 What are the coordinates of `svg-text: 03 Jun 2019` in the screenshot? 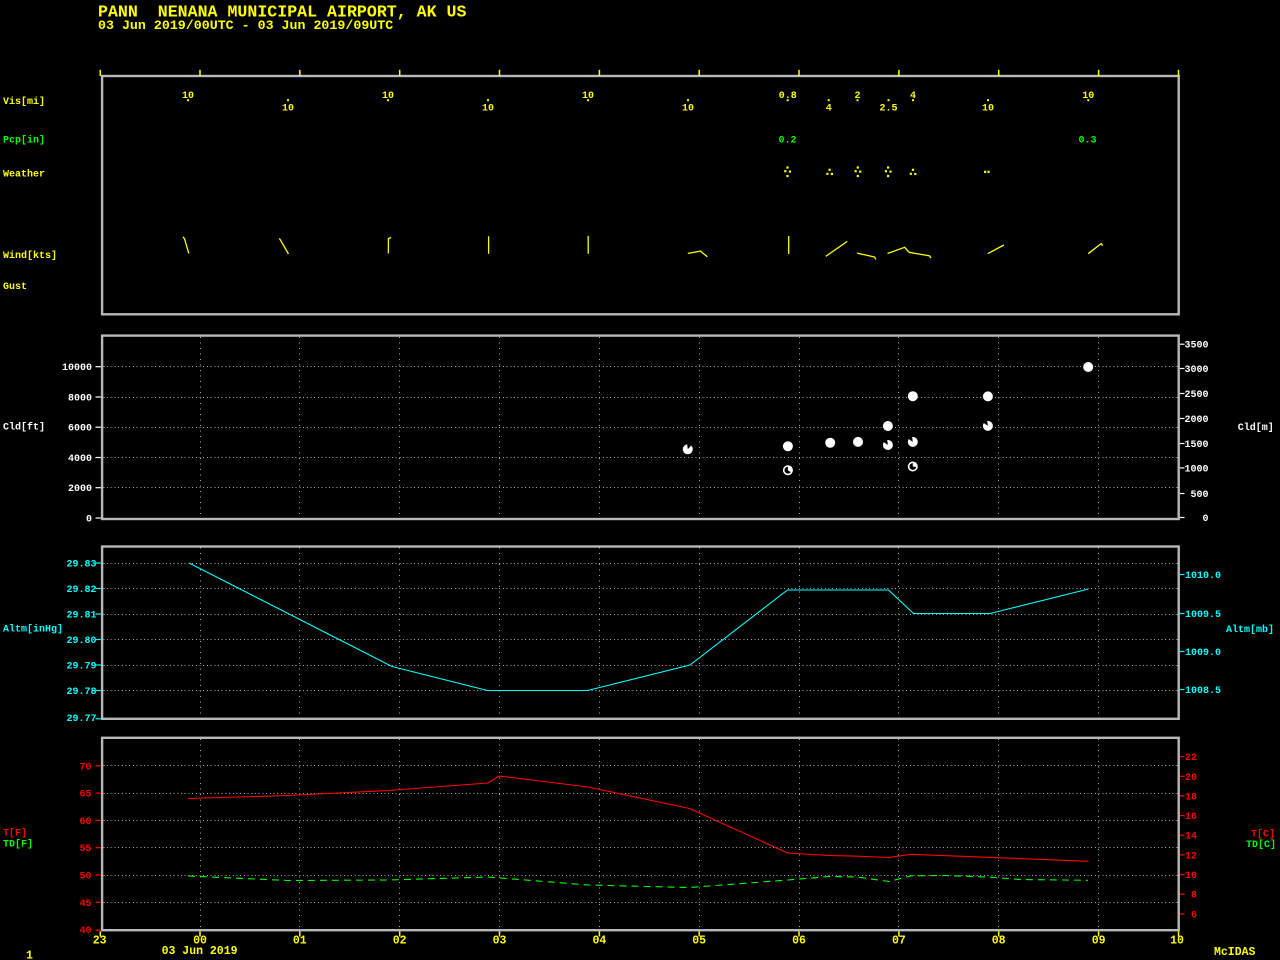 It's located at (200, 951).